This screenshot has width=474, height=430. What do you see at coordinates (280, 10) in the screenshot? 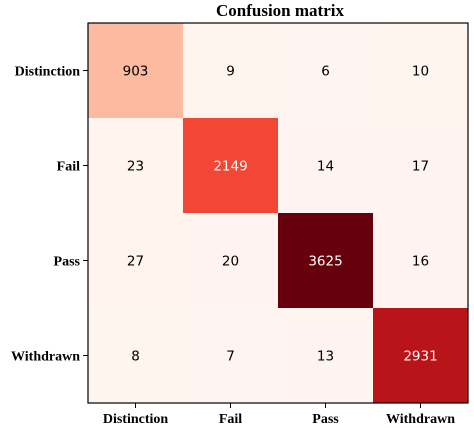
I see `chart-title: Confusion matrix` at bounding box center [280, 10].